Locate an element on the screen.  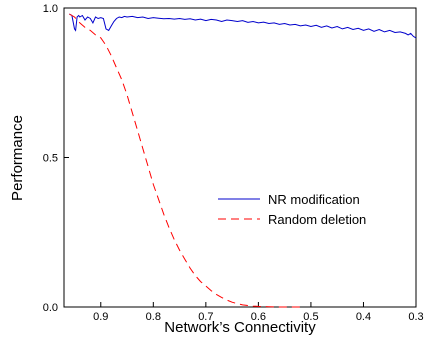
legend-label-random-deletion: Random deletion is located at coordinates (317, 219).